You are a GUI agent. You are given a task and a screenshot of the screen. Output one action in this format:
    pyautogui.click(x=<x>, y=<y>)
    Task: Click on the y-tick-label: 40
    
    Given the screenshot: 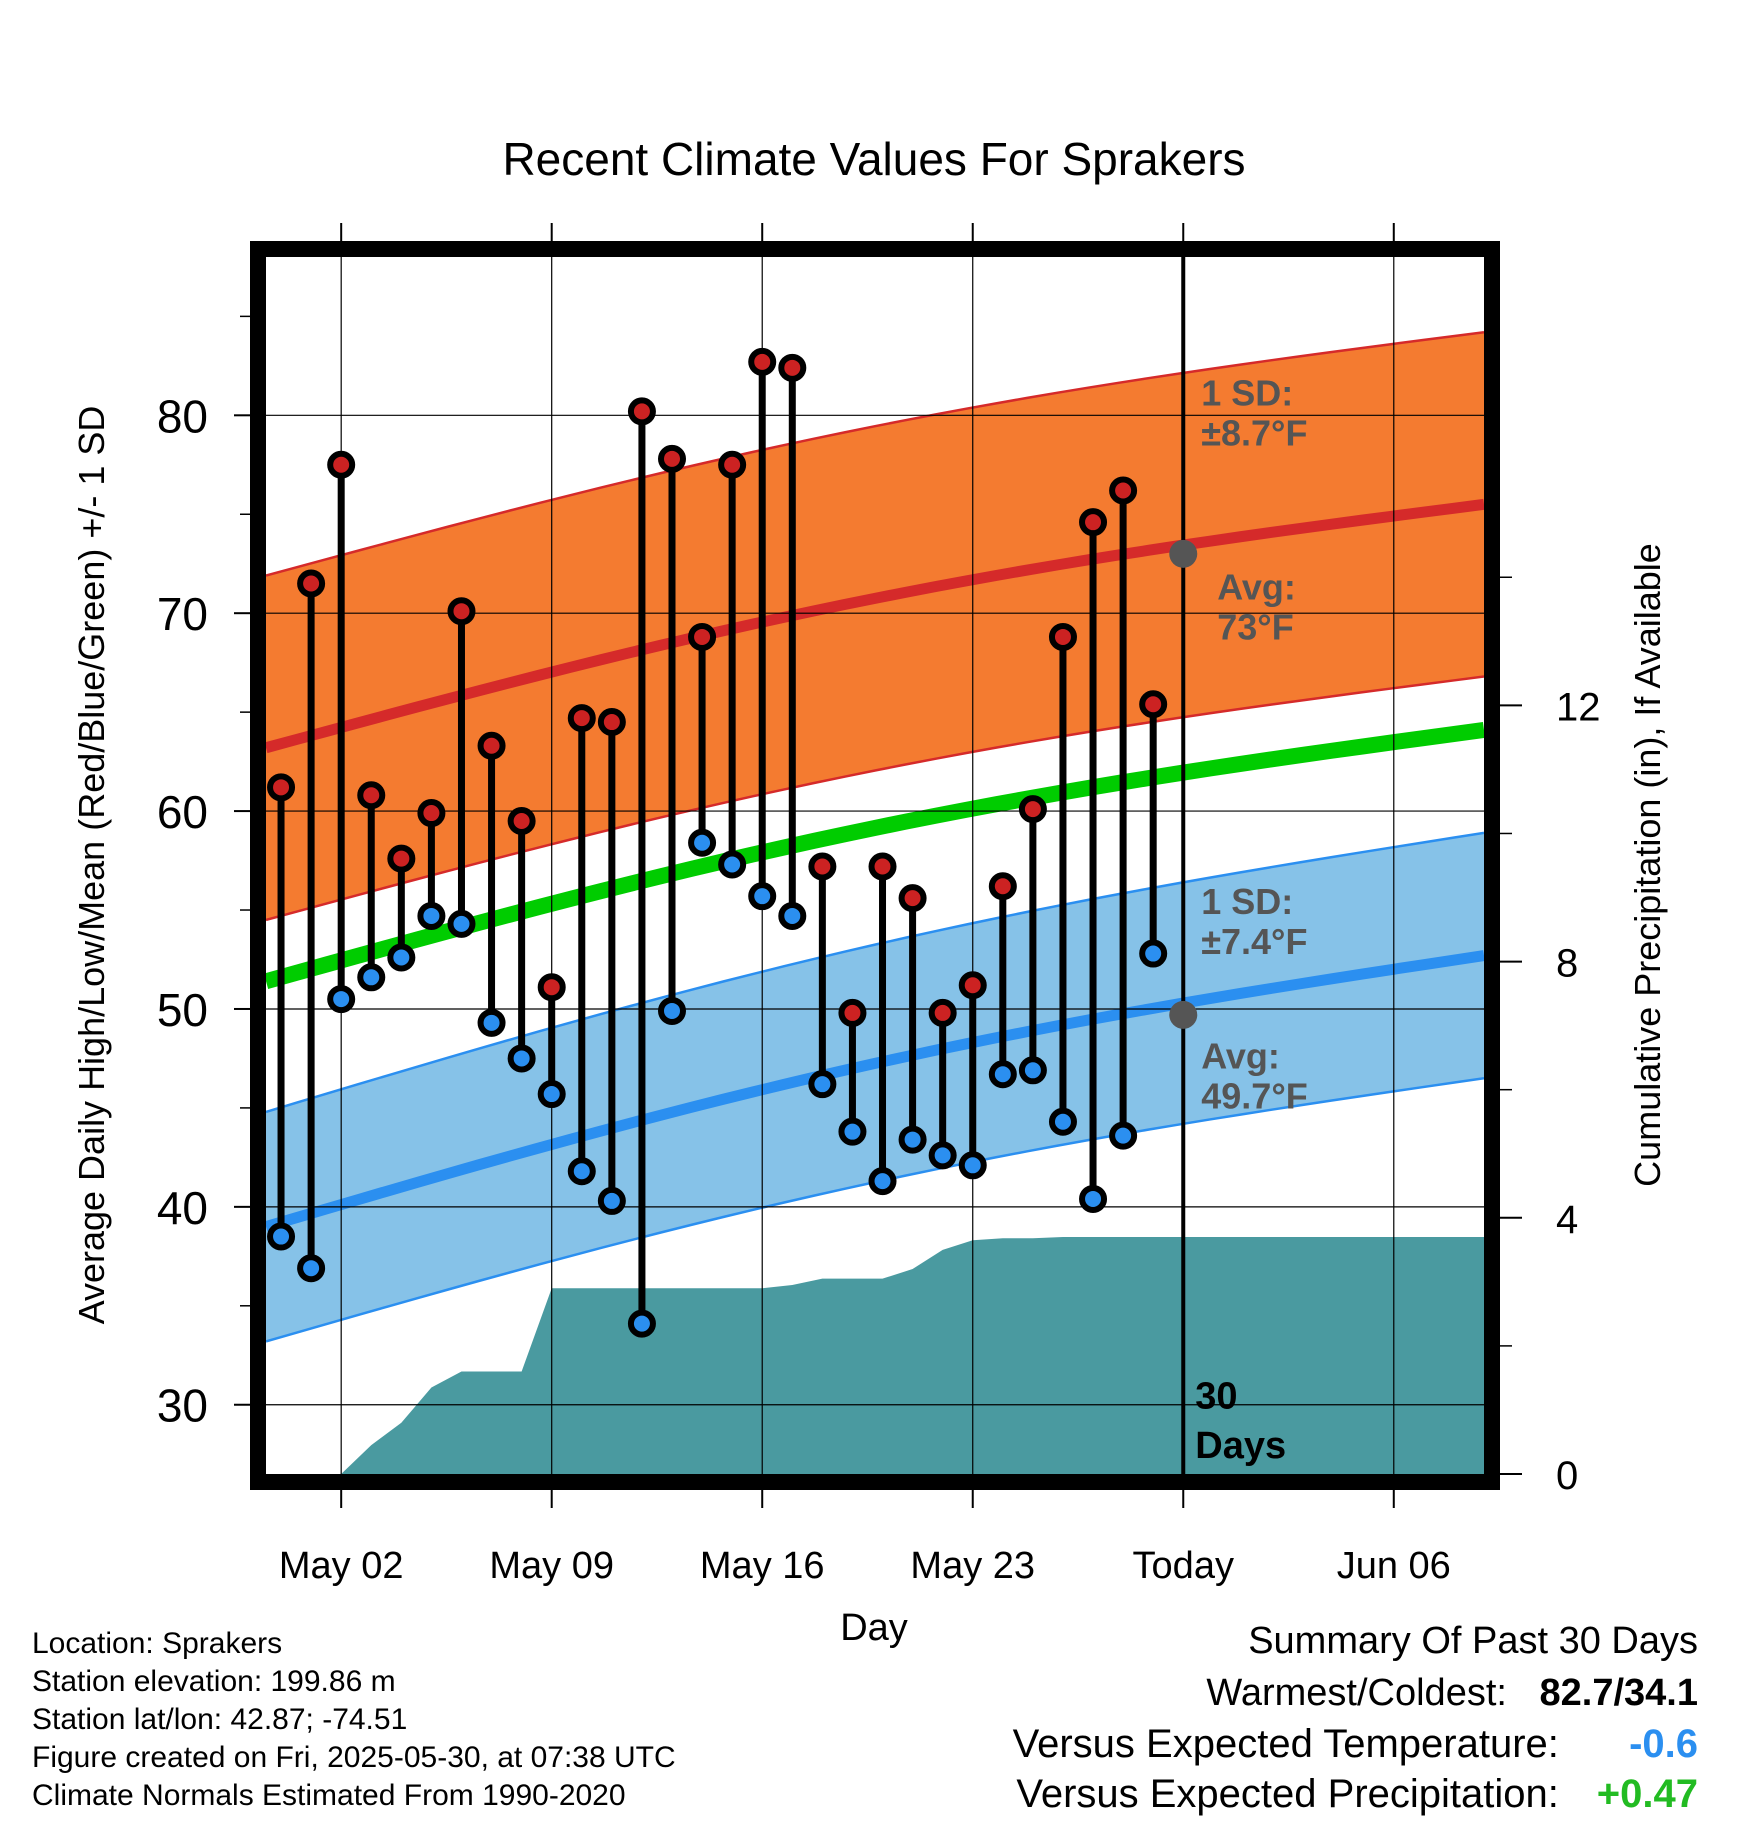 What is the action you would take?
    pyautogui.click(x=182, y=1208)
    